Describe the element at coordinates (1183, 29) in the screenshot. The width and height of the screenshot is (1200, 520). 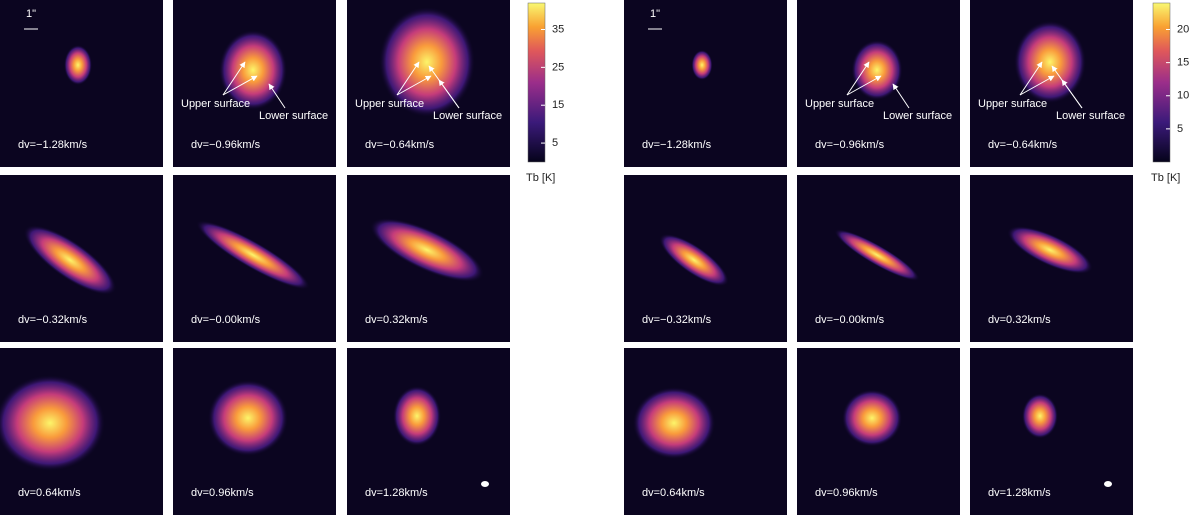
I see `colorbar-tick-label: 20` at that location.